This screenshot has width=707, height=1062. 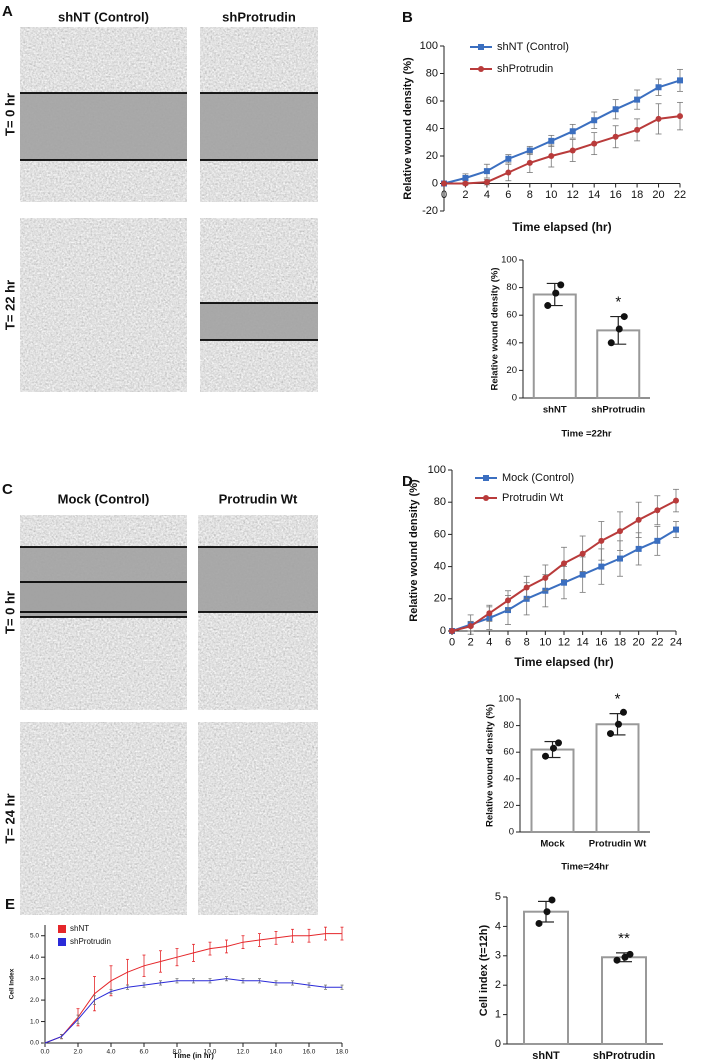 I want to click on x-tick-label: shProtrudin, so click(x=624, y=1056).